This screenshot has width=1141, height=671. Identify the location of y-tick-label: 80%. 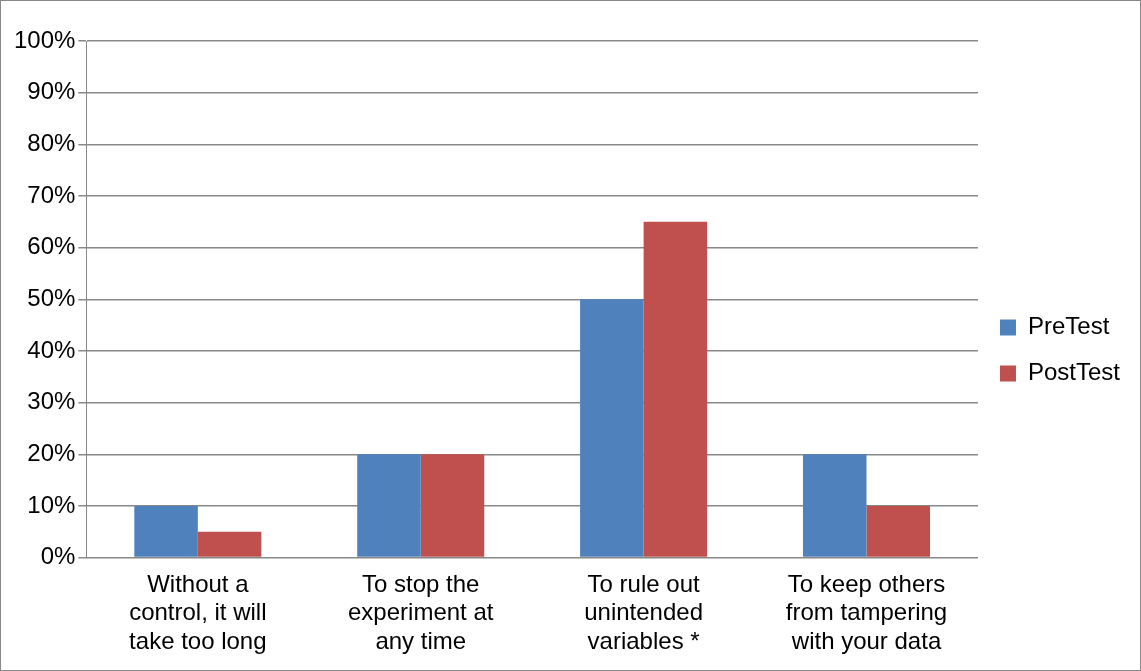
(51, 142).